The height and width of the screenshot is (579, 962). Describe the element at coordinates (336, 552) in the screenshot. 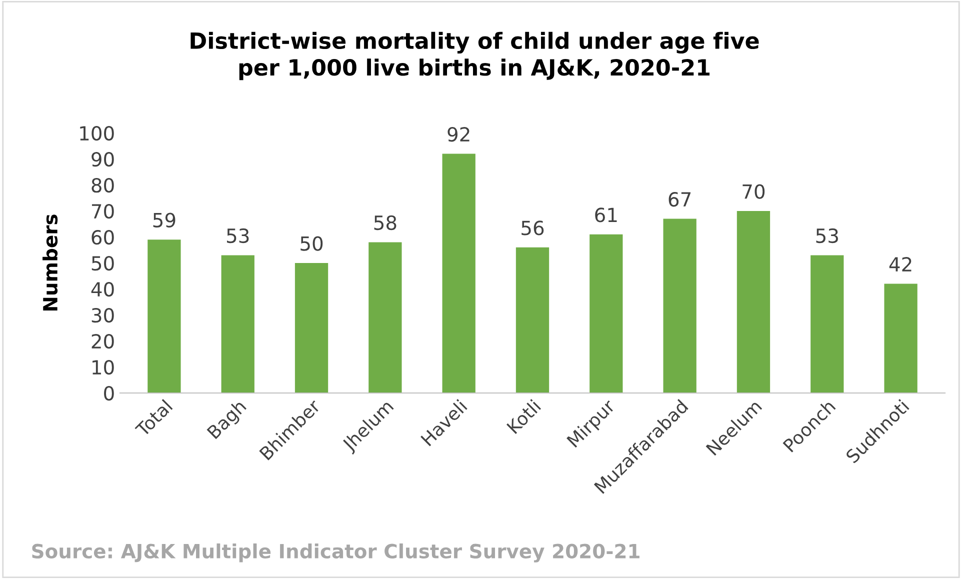

I see `source-note: Source: AJ&K Multiple Indicator Cluster Survey 2020-21` at that location.